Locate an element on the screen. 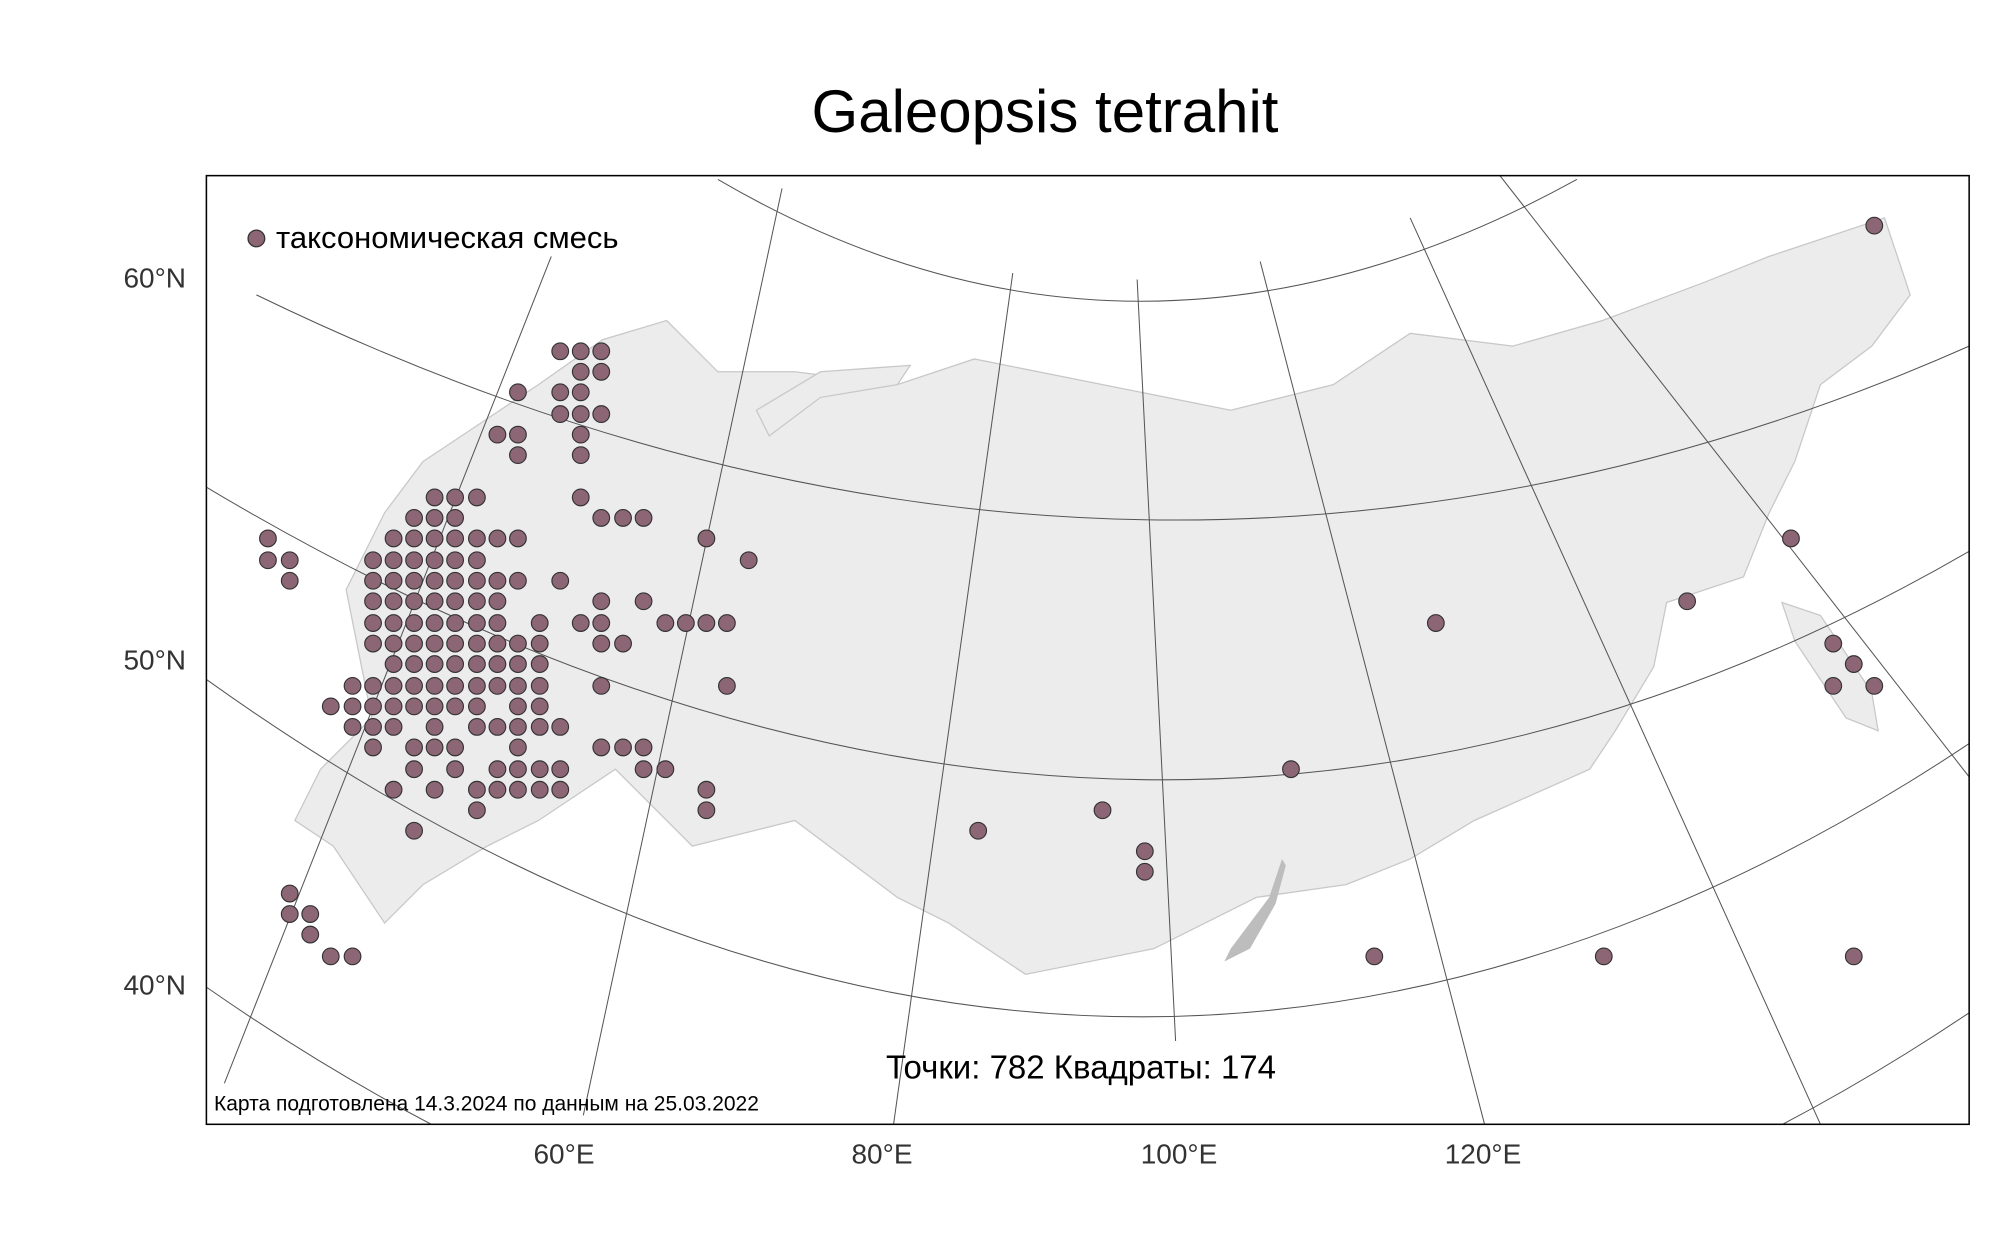  y-axis-label: 40°N is located at coordinates (154, 984).